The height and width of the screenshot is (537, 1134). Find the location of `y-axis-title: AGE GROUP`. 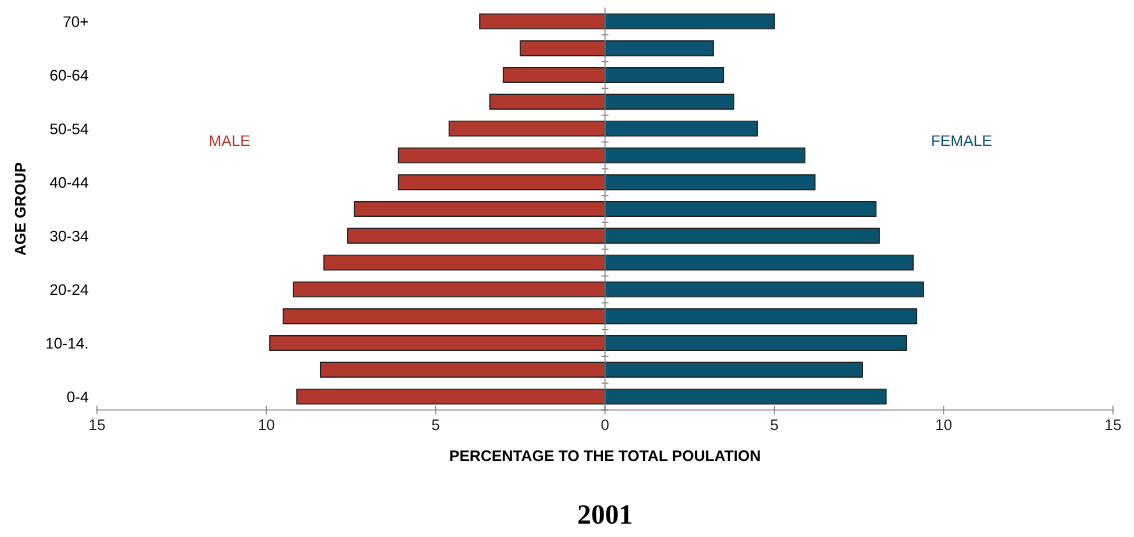

y-axis-title: AGE GROUP is located at coordinates (20, 209).